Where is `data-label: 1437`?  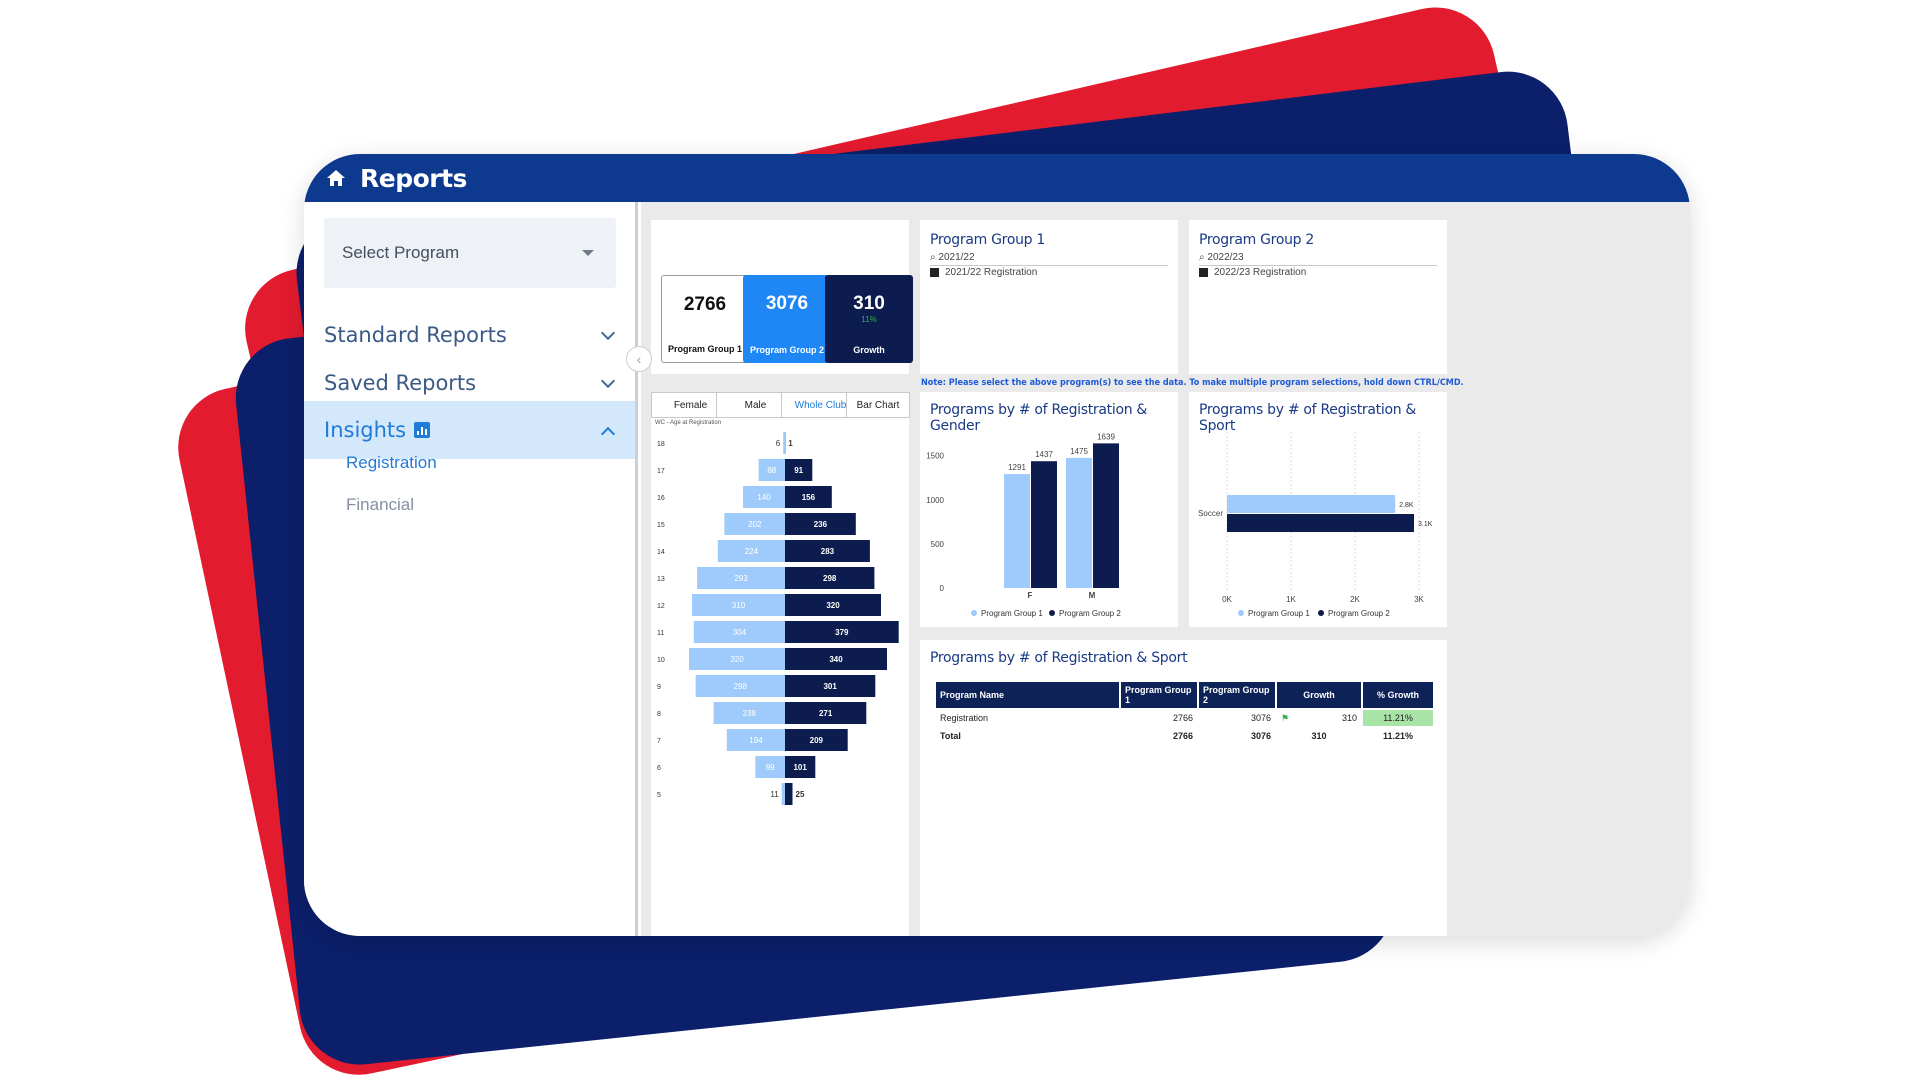
data-label: 1437 is located at coordinates (1044, 454).